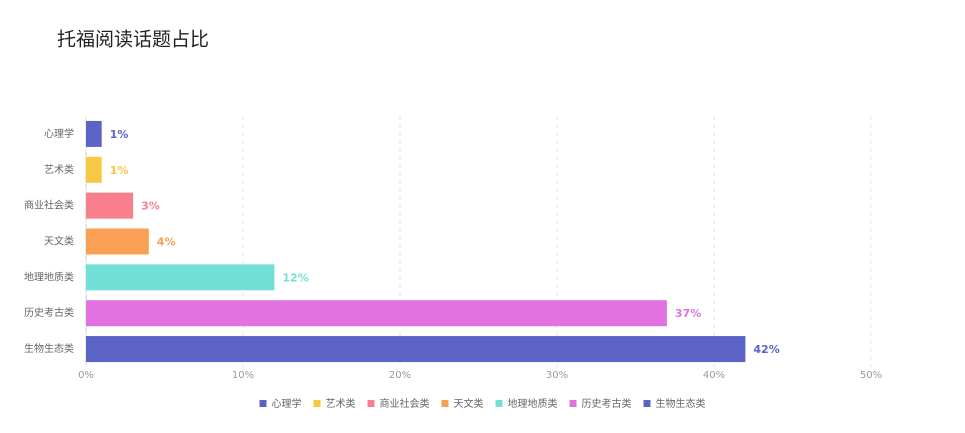  Describe the element at coordinates (557, 375) in the screenshot. I see `x-tick-label: 30%` at that location.